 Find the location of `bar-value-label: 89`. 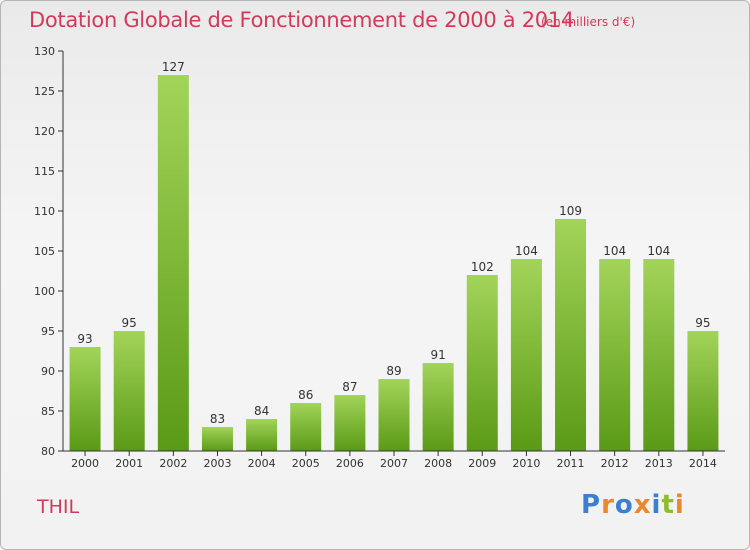

bar-value-label: 89 is located at coordinates (393, 371).